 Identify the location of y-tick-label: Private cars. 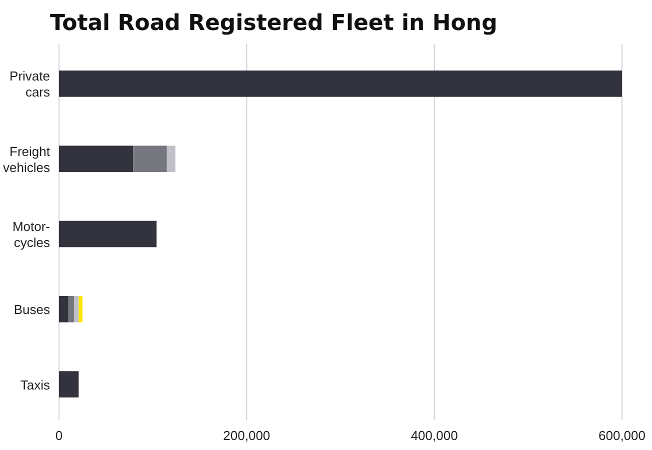
(30, 84).